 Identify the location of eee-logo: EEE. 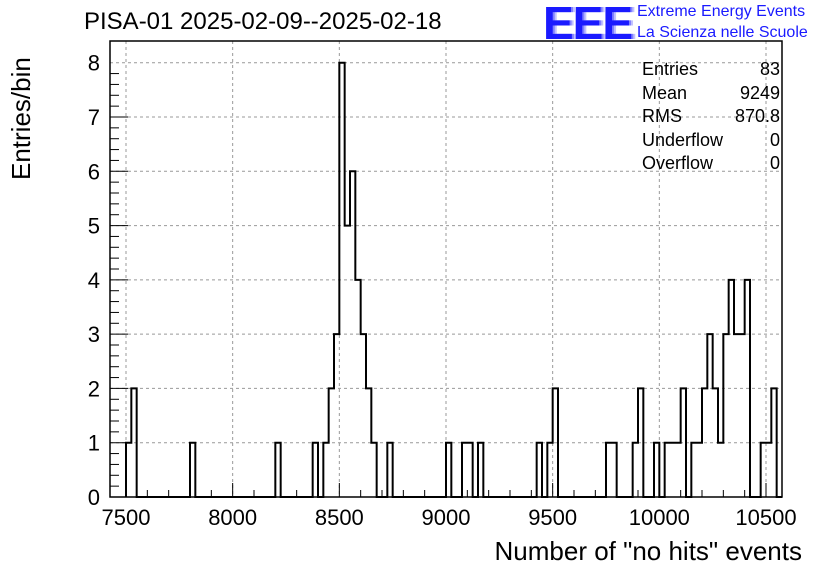
(588, 24).